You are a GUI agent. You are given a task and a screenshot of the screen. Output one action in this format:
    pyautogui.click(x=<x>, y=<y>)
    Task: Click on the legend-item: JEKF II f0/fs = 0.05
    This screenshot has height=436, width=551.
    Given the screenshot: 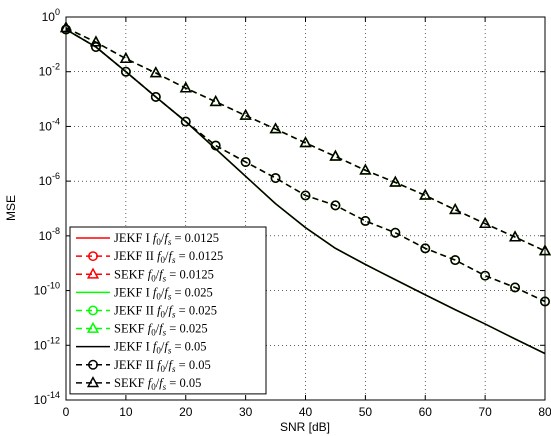 What is the action you would take?
    pyautogui.click(x=143, y=366)
    